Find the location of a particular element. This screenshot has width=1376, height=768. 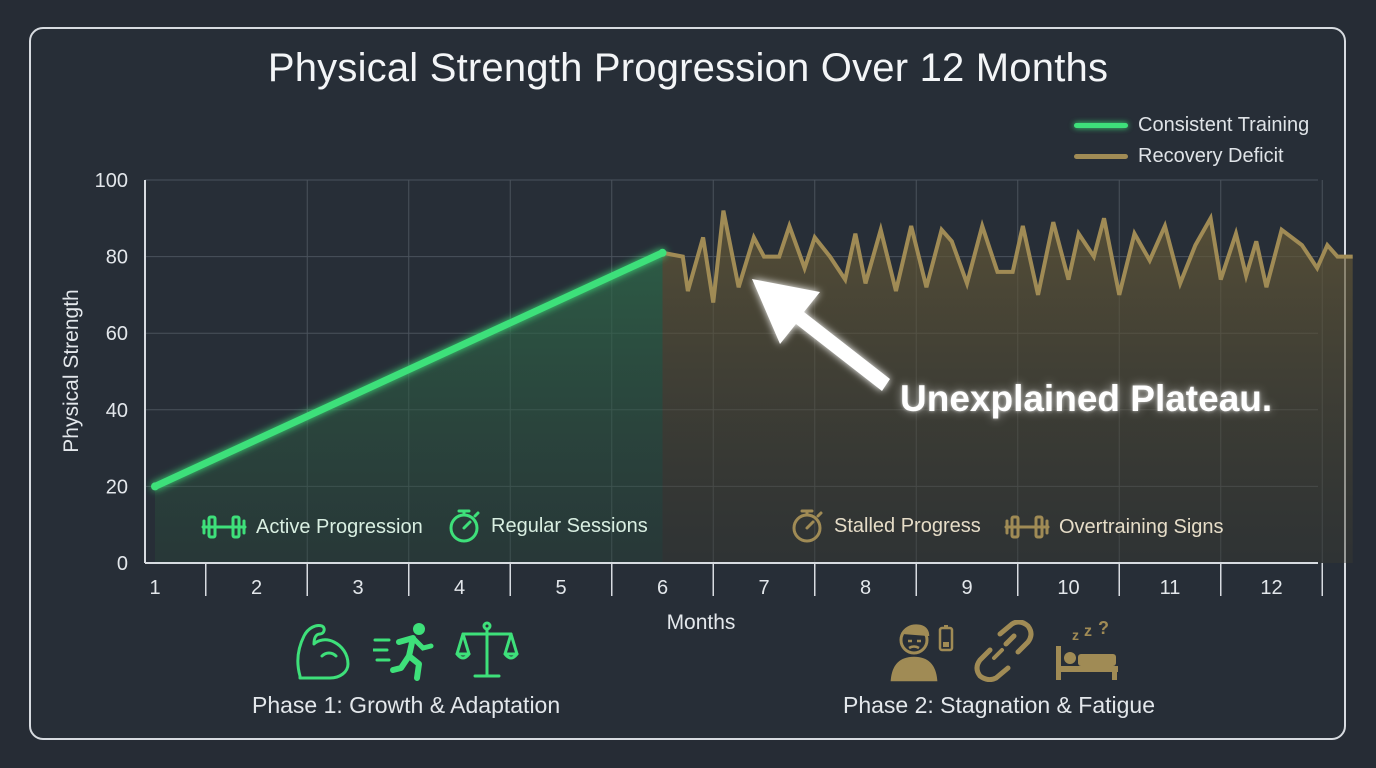

y-tick-label-60: 60 is located at coordinates (117, 334).